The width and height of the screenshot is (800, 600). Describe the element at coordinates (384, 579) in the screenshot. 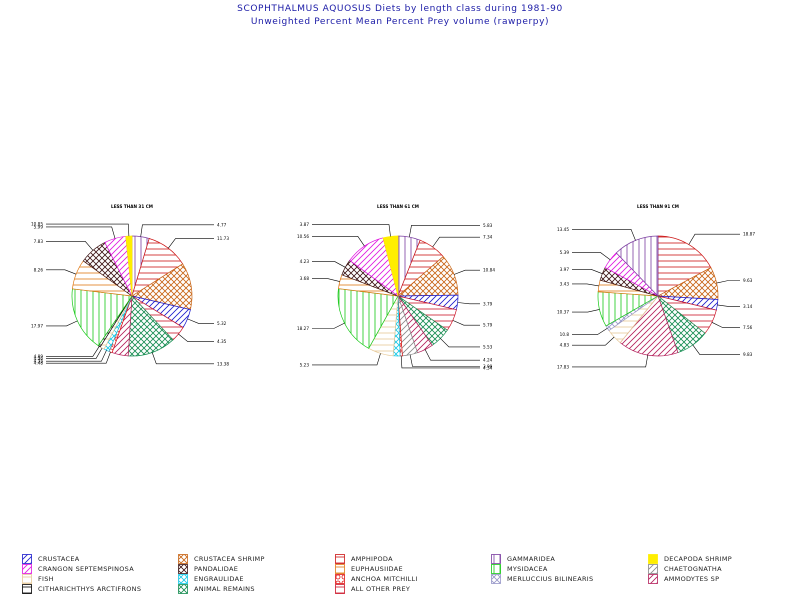

I see `legend-label: ANCHOA MITCHILLI` at that location.